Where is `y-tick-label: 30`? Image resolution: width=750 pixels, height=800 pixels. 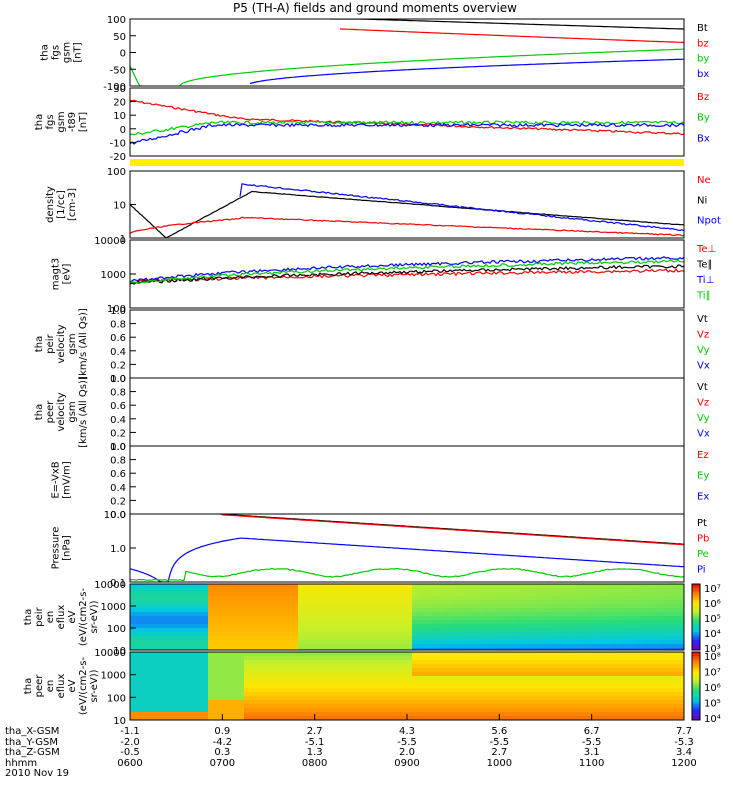
y-tick-label: 30 is located at coordinates (119, 89).